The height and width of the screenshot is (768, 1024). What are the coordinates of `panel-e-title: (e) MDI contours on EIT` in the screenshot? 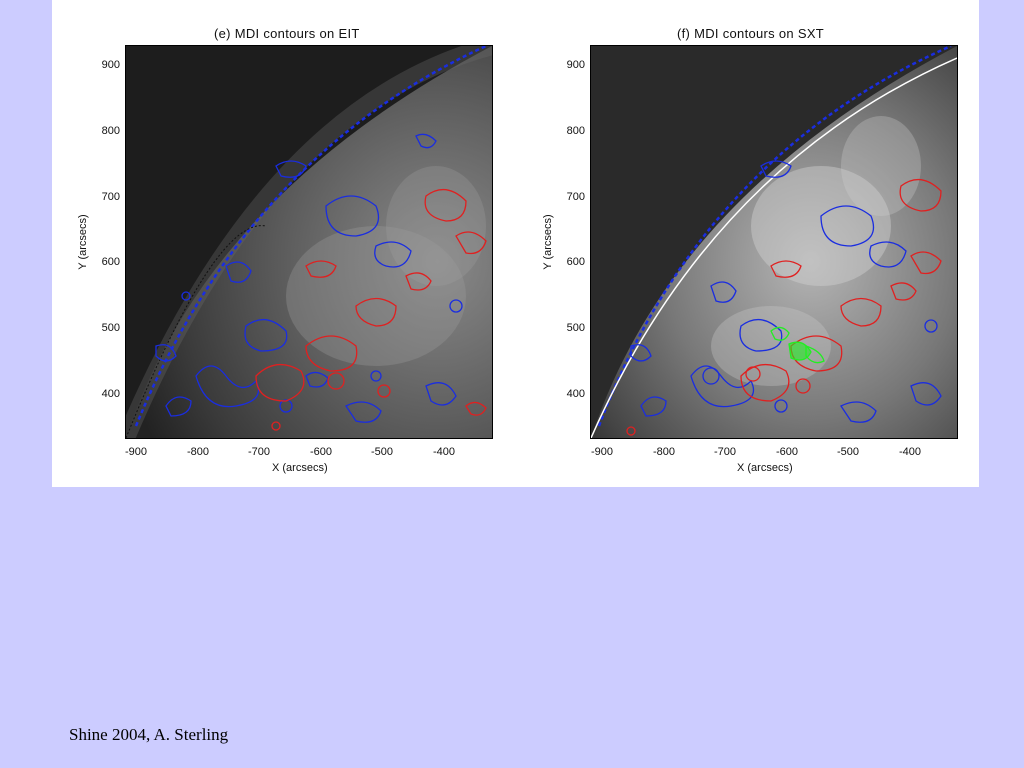 It's located at (287, 33).